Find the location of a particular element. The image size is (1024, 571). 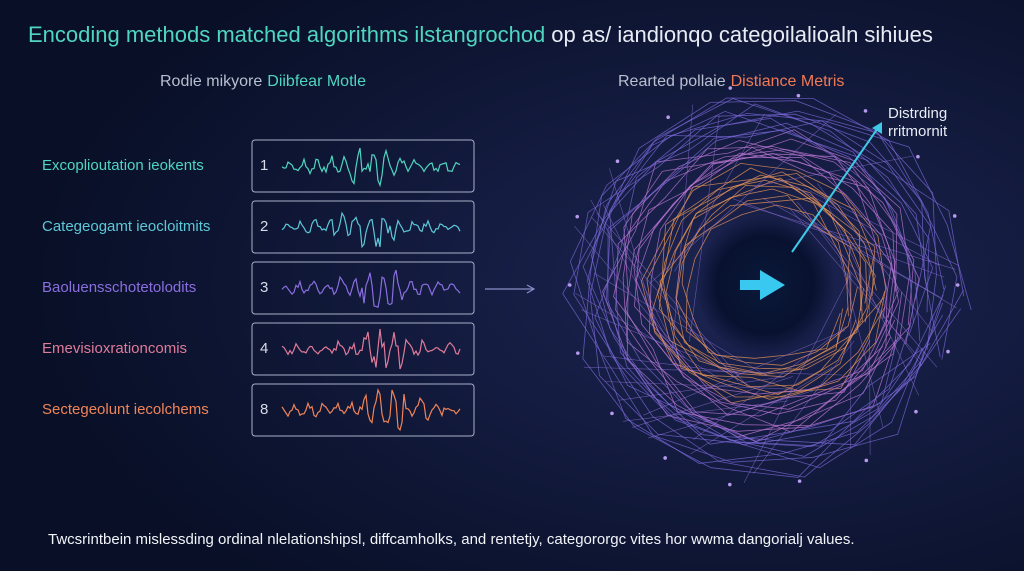

row-label: Emevisioxrationcomis is located at coordinates (114, 348).